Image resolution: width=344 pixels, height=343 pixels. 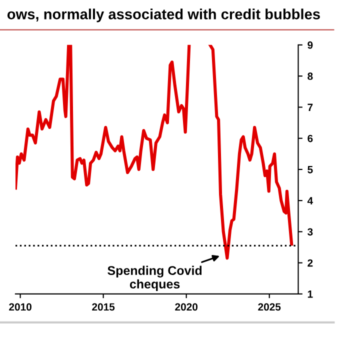 I want to click on y-tick-label: 7, so click(x=310, y=107).